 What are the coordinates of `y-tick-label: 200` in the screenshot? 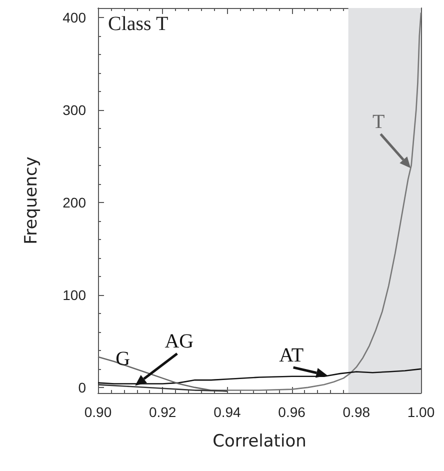 It's located at (74, 202).